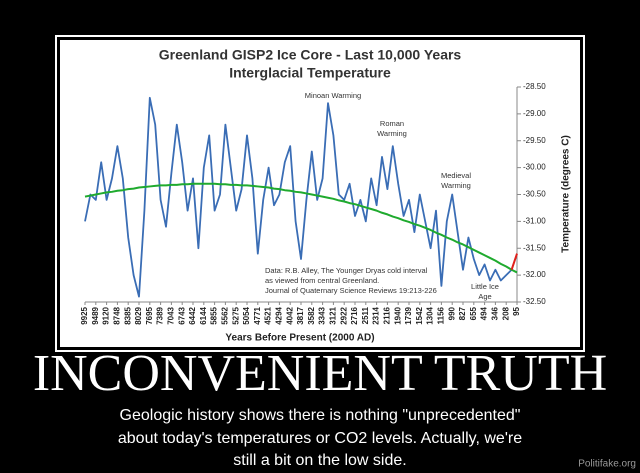  I want to click on y-tick-label: -30.50, so click(534, 194).